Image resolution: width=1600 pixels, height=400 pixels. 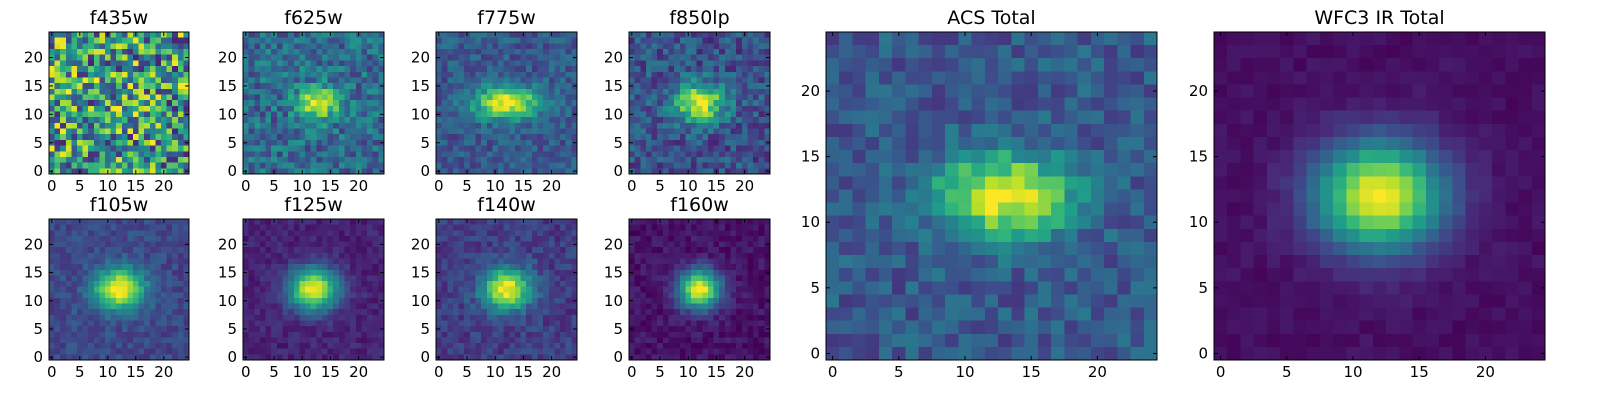 I want to click on x-tick-label: 0, so click(x=52, y=186).